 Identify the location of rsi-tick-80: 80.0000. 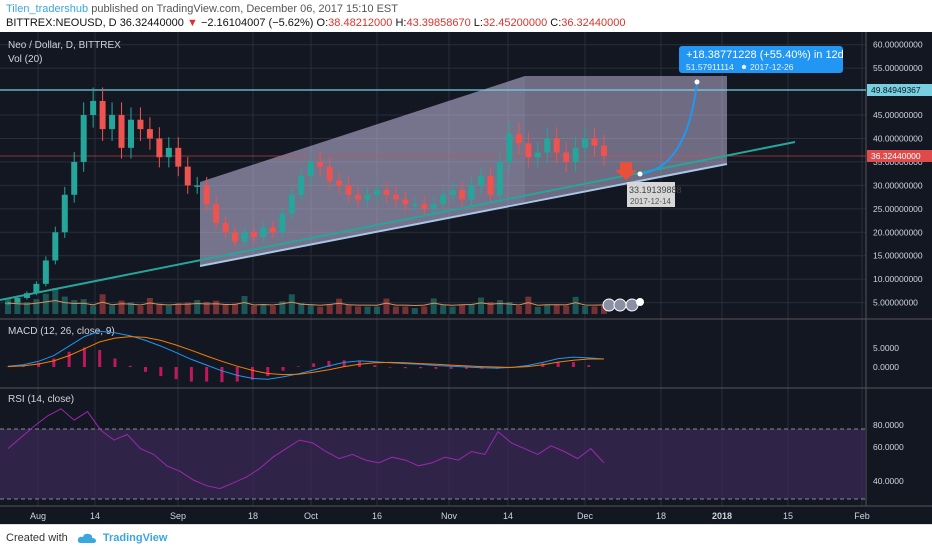
(888, 425).